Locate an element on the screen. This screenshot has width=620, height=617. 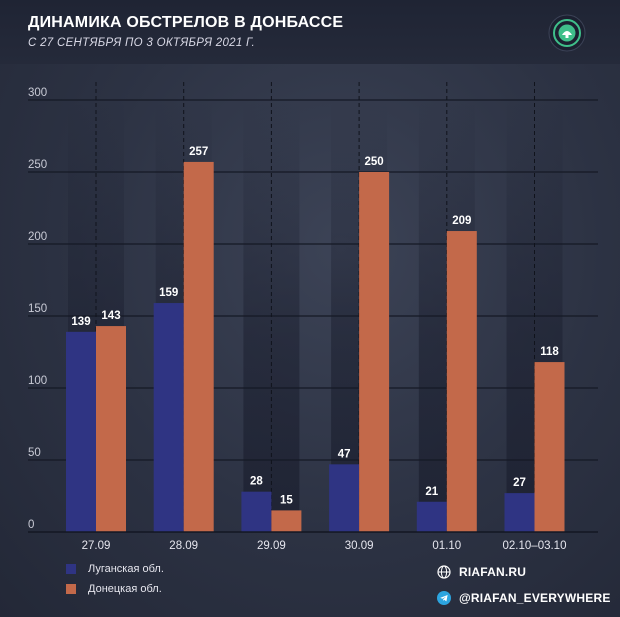
bar-value-label: 209 is located at coordinates (461, 221).